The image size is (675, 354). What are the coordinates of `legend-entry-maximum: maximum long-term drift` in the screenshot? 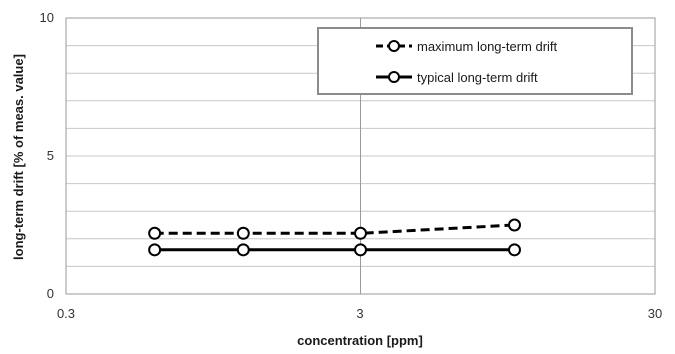 It's located at (467, 46).